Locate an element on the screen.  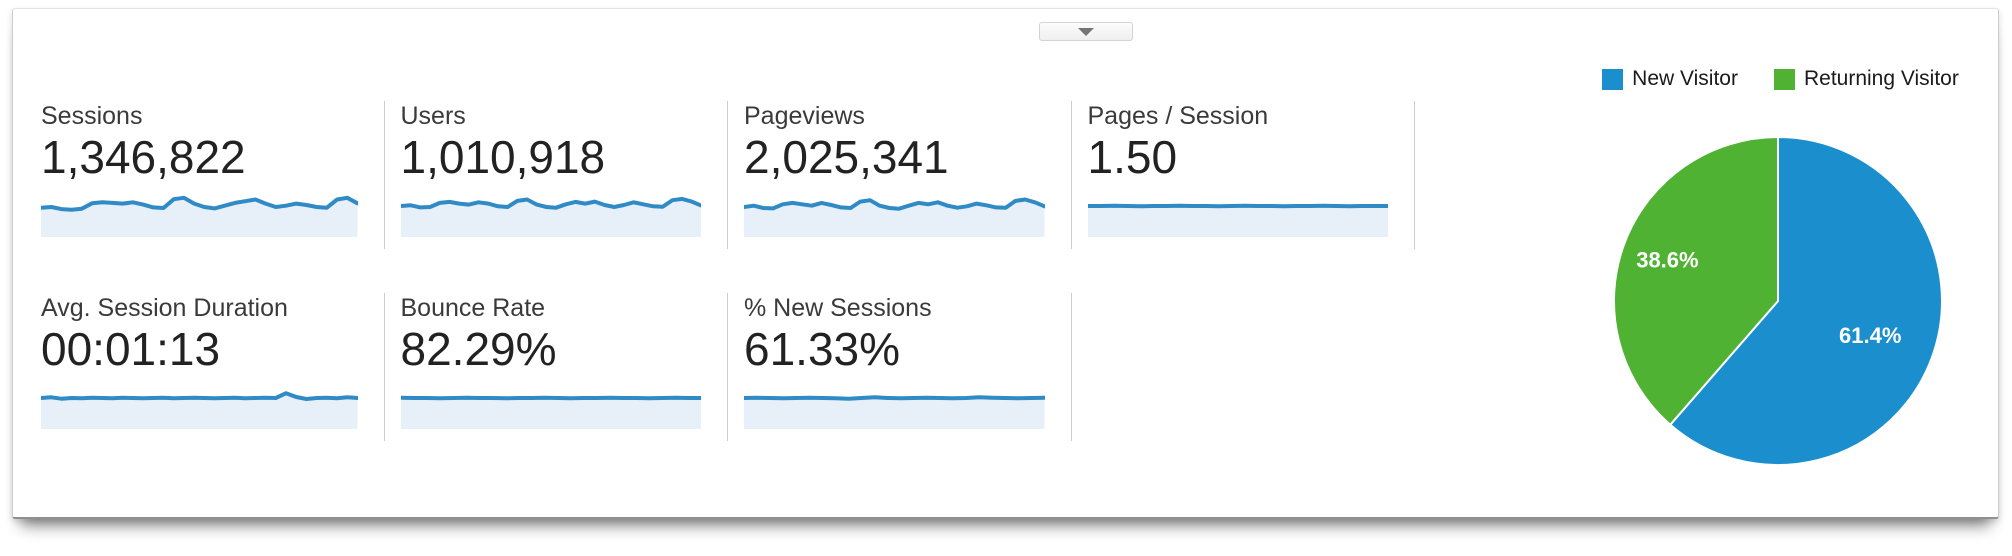
metric-card-avg-session-duration: Avg. Session Duration 00:01:13 is located at coordinates (213, 367).